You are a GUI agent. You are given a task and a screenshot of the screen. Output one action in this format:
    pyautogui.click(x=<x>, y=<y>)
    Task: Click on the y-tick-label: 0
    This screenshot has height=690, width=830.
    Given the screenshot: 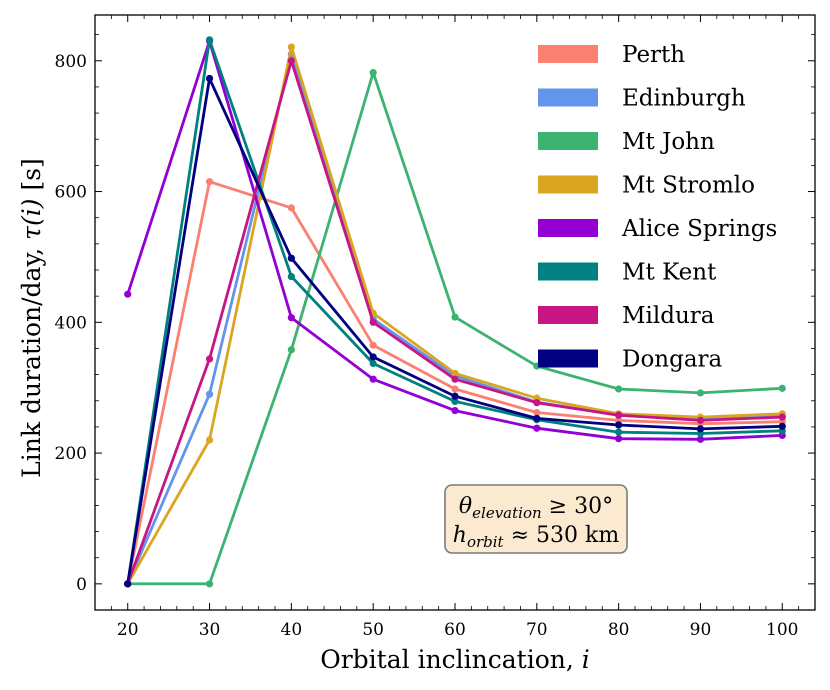 What is the action you would take?
    pyautogui.click(x=81, y=585)
    